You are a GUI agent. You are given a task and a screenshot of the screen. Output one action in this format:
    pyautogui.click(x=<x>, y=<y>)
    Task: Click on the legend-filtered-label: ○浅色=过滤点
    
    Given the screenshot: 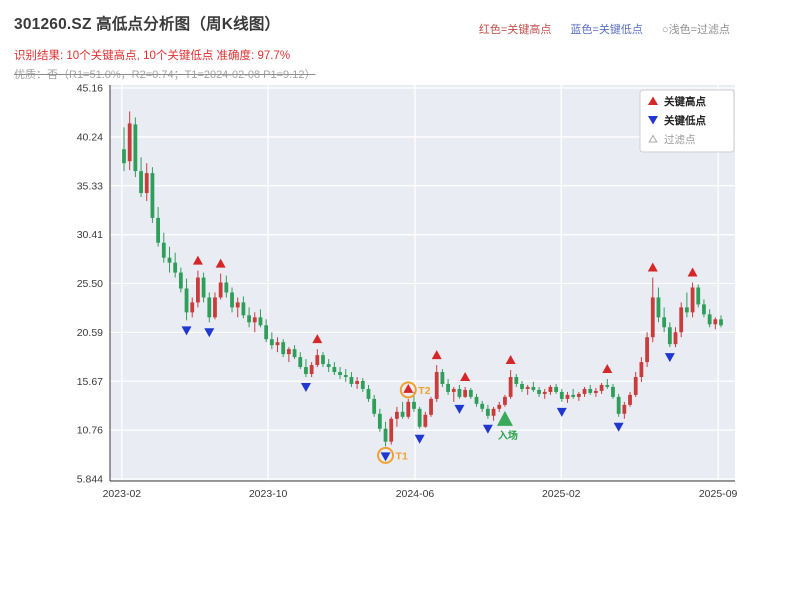 What is the action you would take?
    pyautogui.click(x=695, y=30)
    